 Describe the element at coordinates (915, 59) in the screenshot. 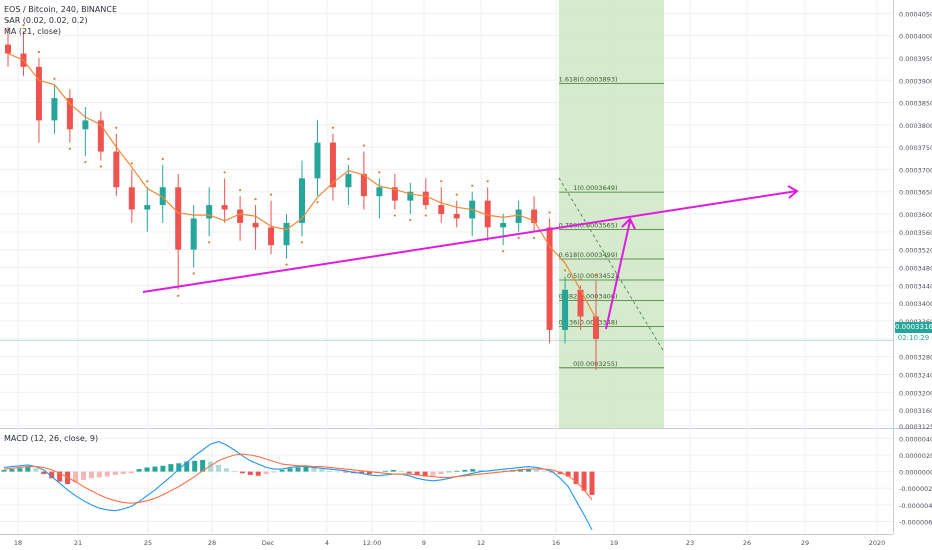

I see `price-tick-label: 0.0003950` at that location.